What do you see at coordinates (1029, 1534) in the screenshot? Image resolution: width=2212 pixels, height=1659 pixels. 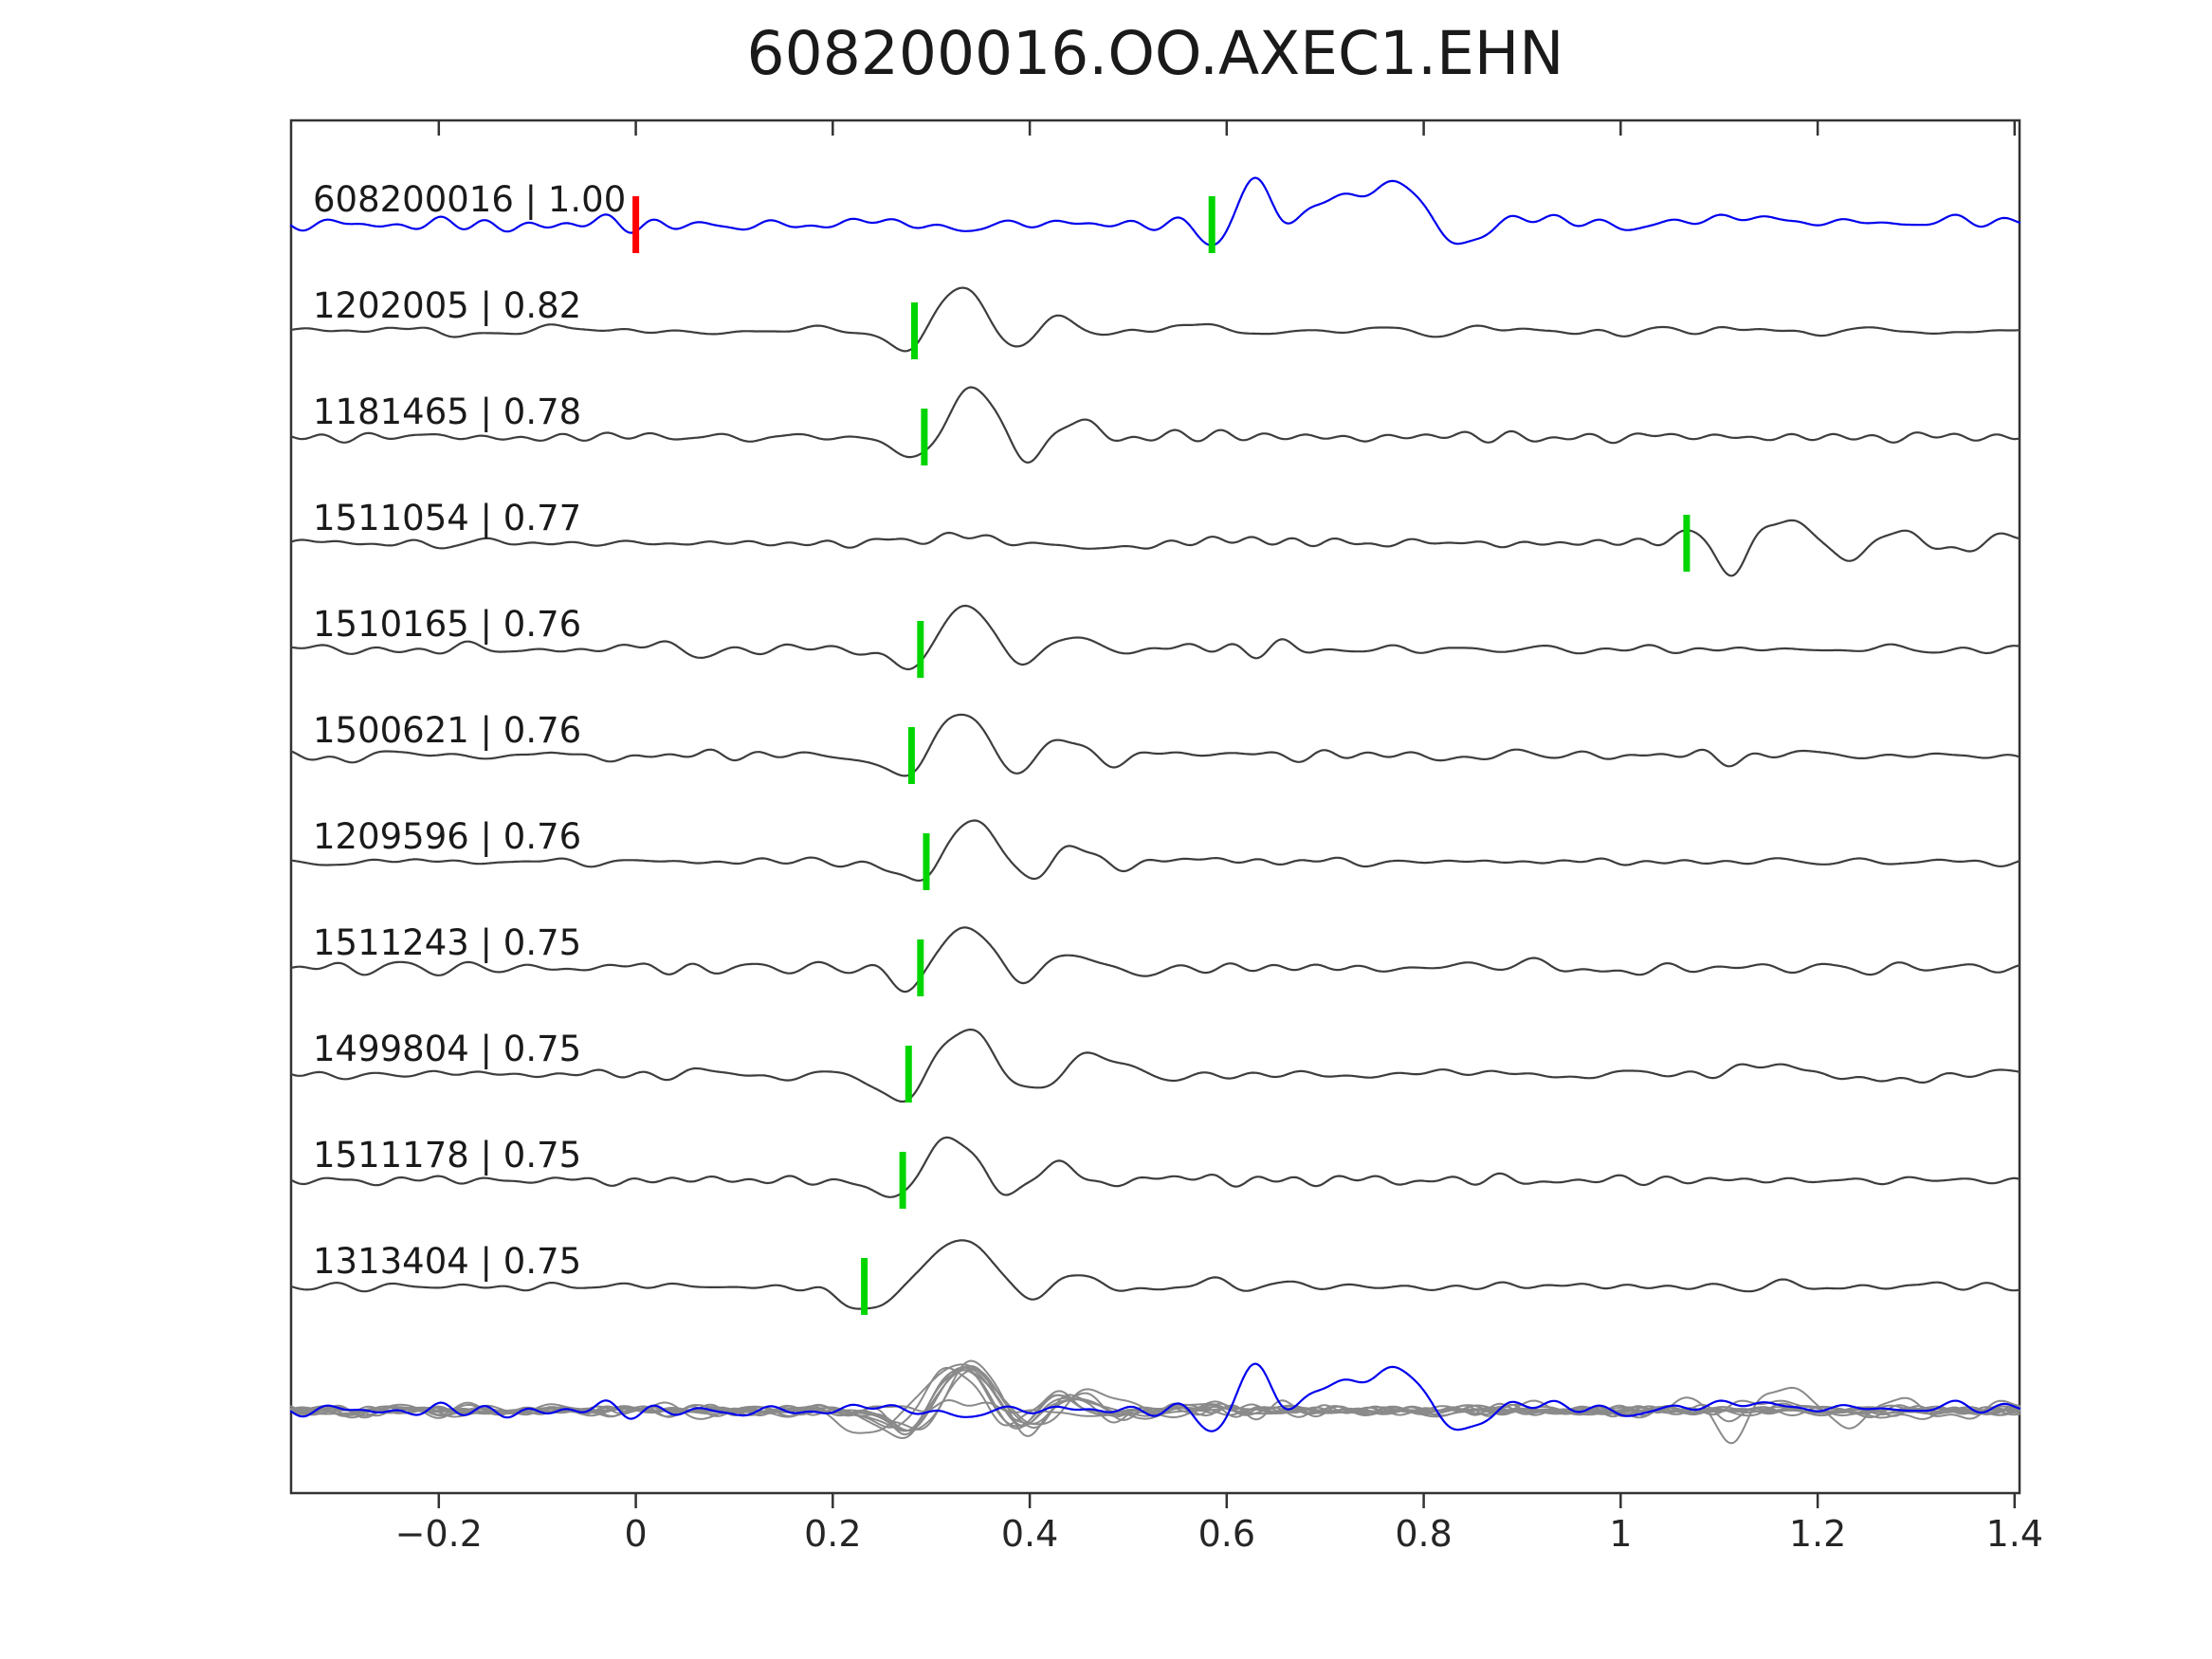 I see `x-tick-label: 0.4` at bounding box center [1029, 1534].